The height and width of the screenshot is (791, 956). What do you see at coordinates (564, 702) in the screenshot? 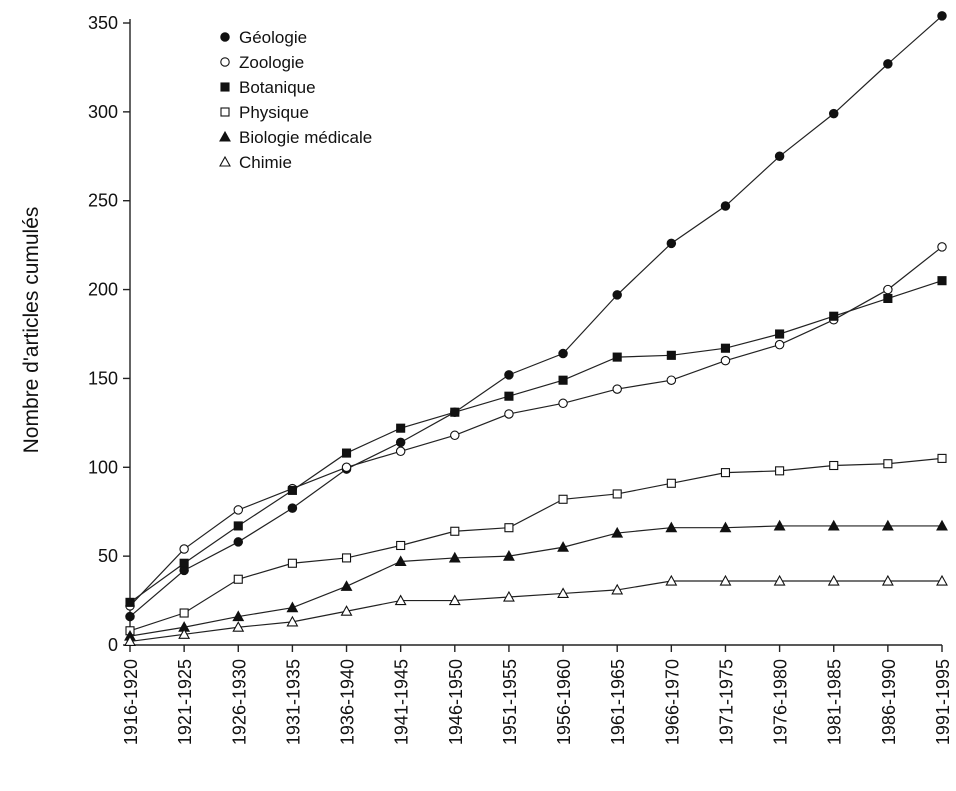
I see `x-tick-label: 1956-1960` at bounding box center [564, 702].